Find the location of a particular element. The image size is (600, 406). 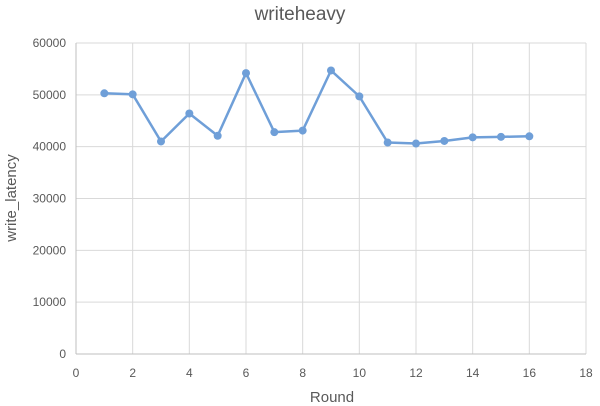

x-tick-label: 16 is located at coordinates (530, 373).